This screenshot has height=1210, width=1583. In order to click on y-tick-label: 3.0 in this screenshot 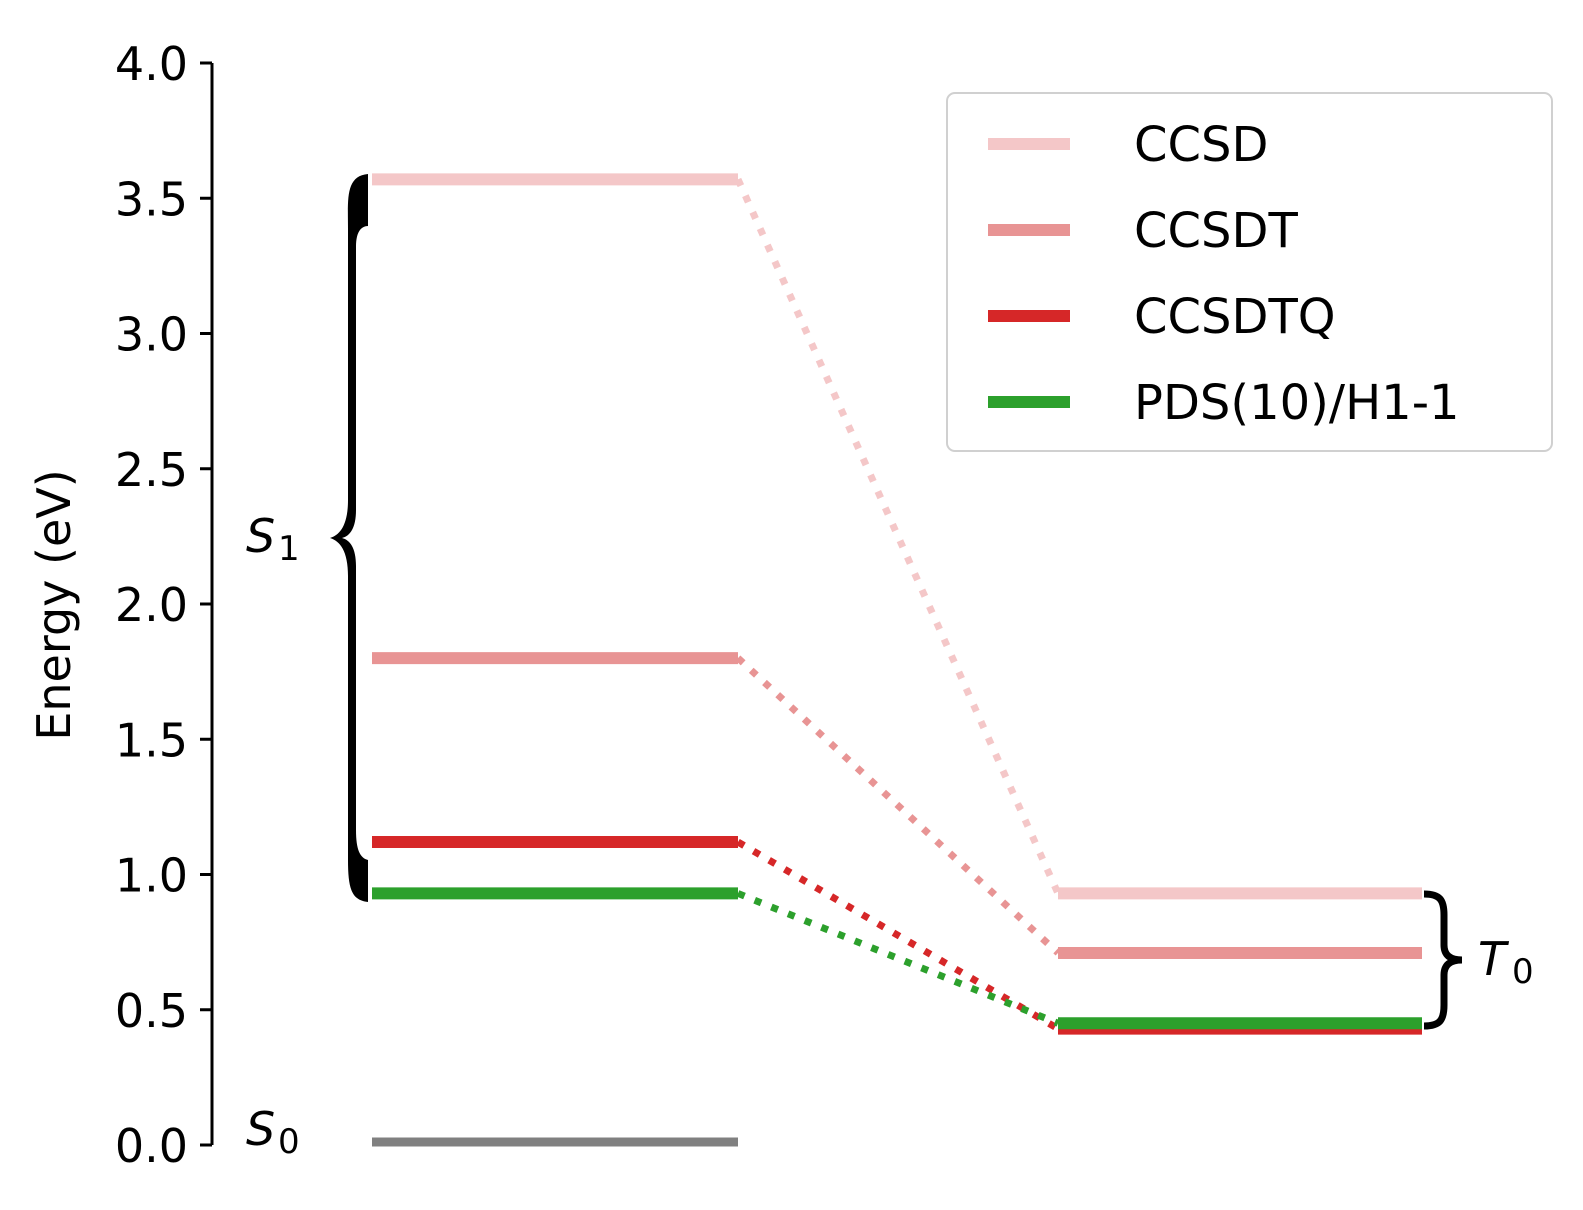, I will do `click(151, 335)`.